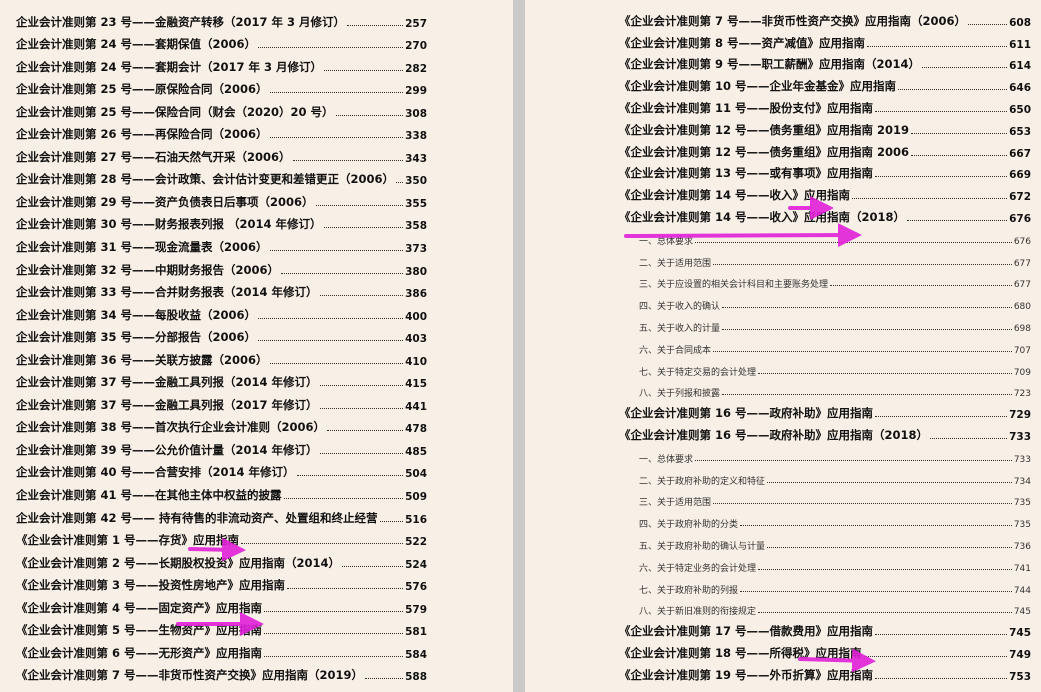 This screenshot has height=692, width=1041. Describe the element at coordinates (1022, 612) in the screenshot. I see `page-number: 745` at that location.